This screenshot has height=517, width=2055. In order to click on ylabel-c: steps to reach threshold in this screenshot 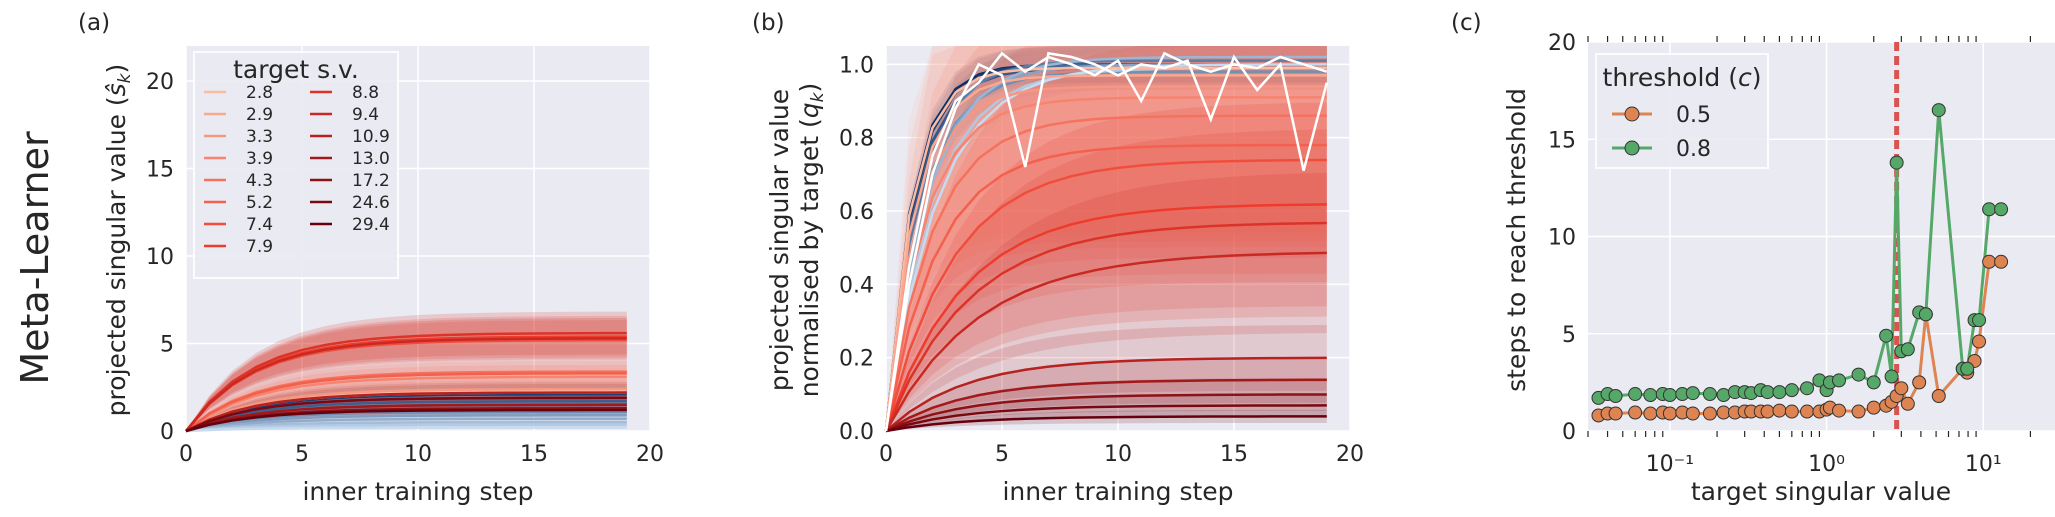, I will do `click(1516, 240)`.